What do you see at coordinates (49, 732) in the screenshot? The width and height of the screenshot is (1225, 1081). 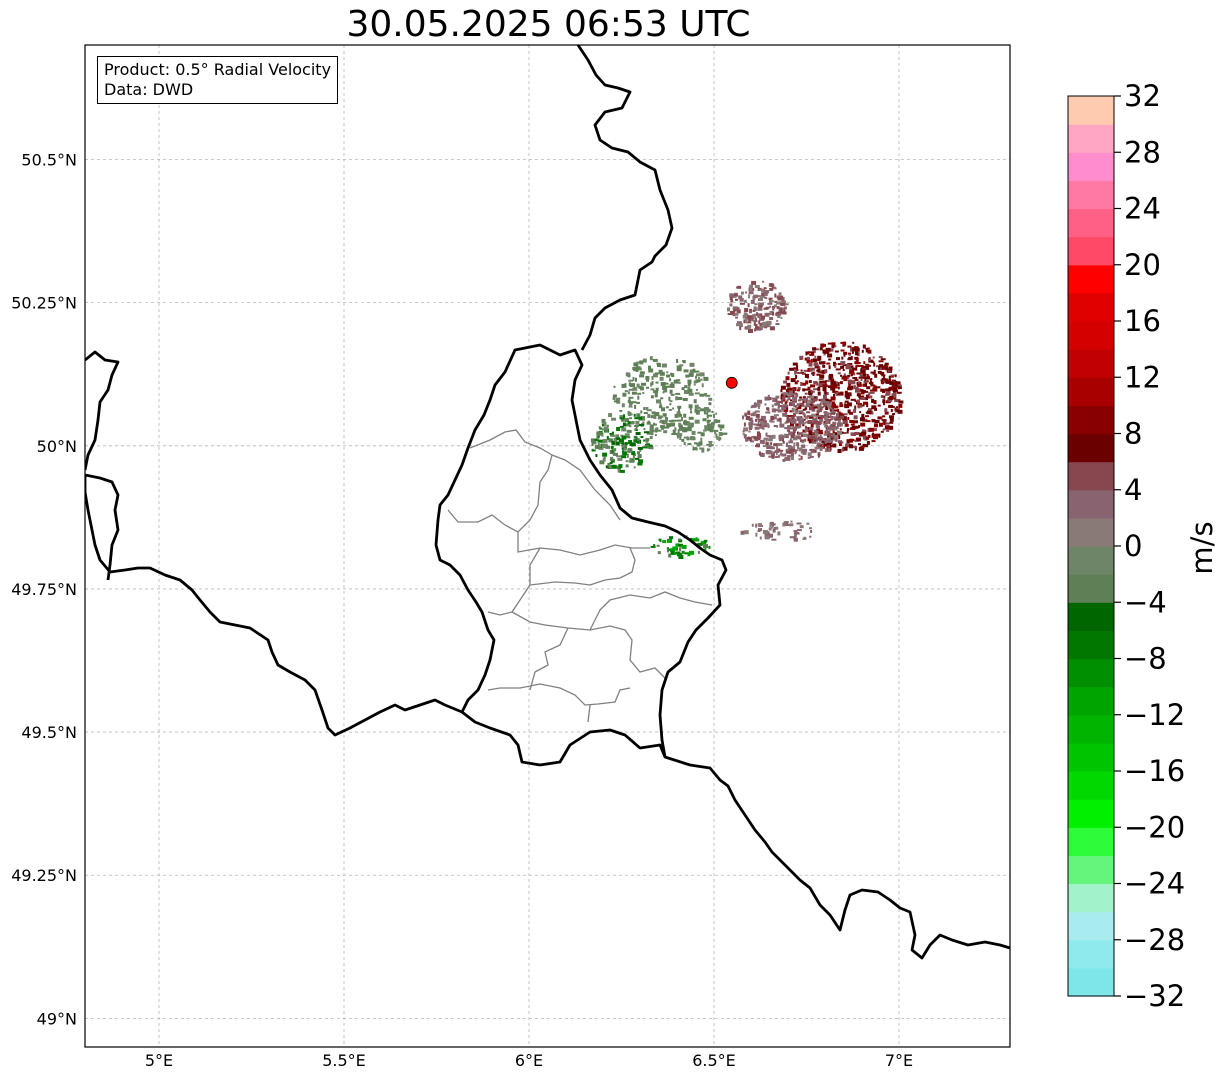 I see `lat-tick-label: 49.5°N` at bounding box center [49, 732].